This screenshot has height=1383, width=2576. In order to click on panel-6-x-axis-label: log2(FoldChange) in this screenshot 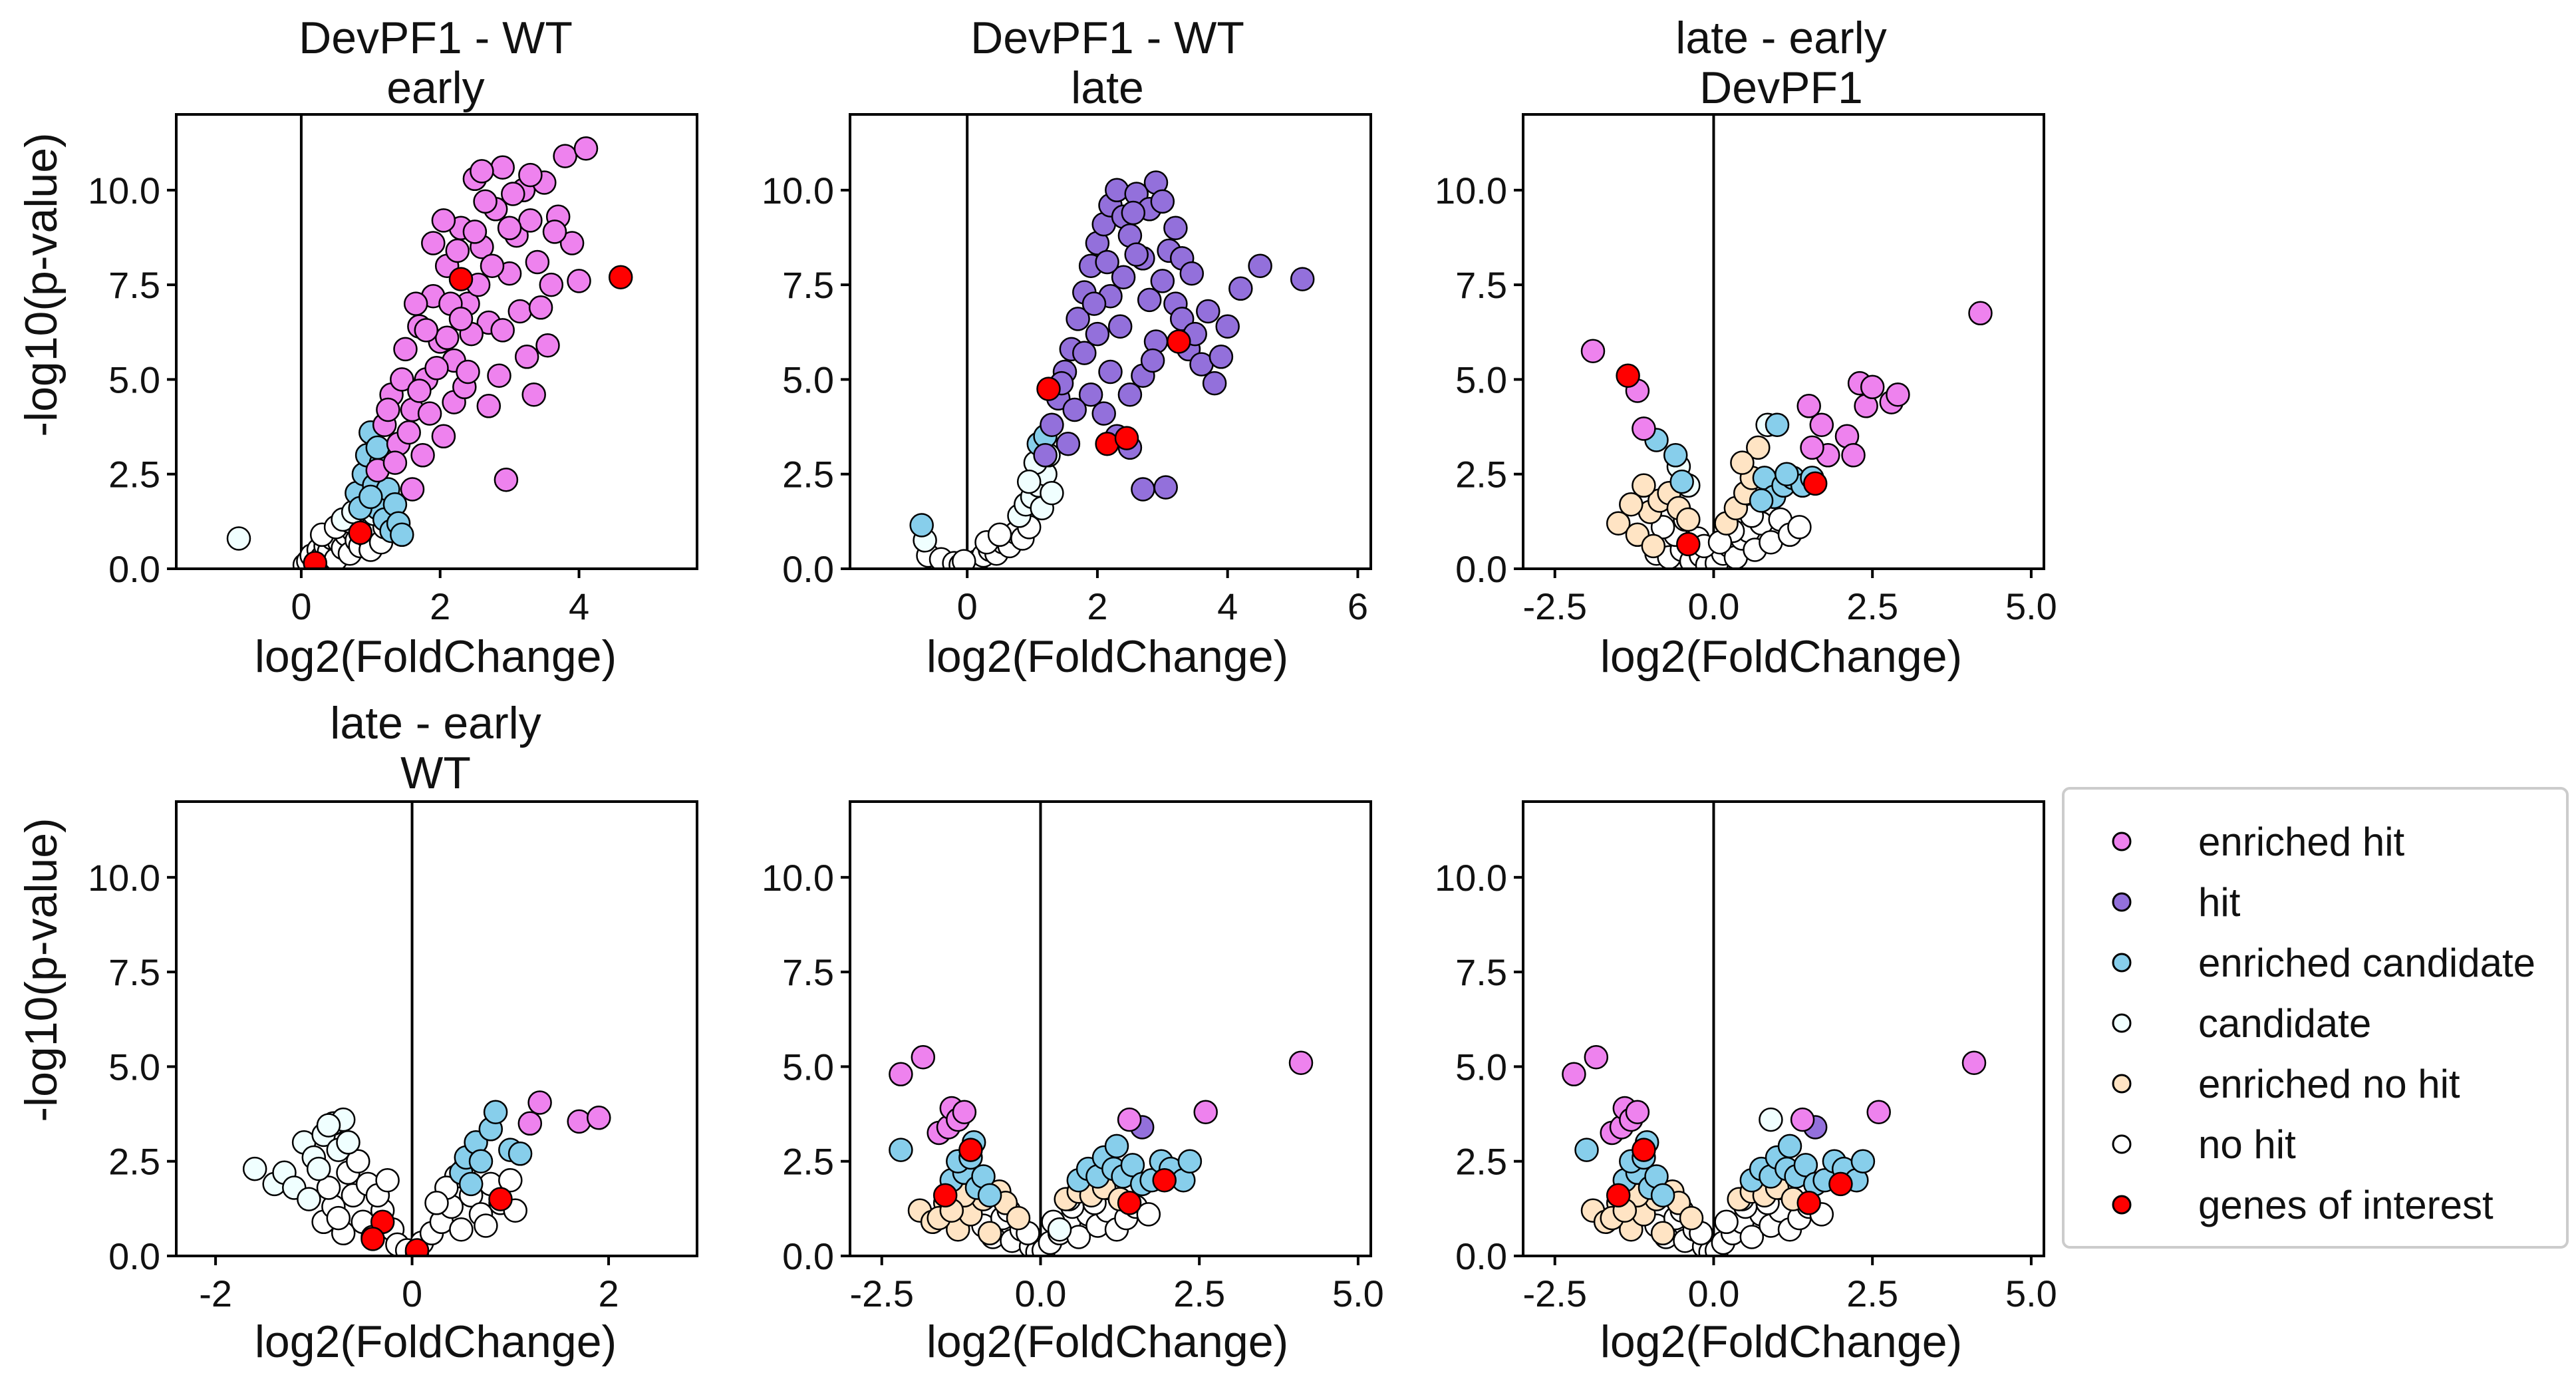, I will do `click(1781, 1341)`.